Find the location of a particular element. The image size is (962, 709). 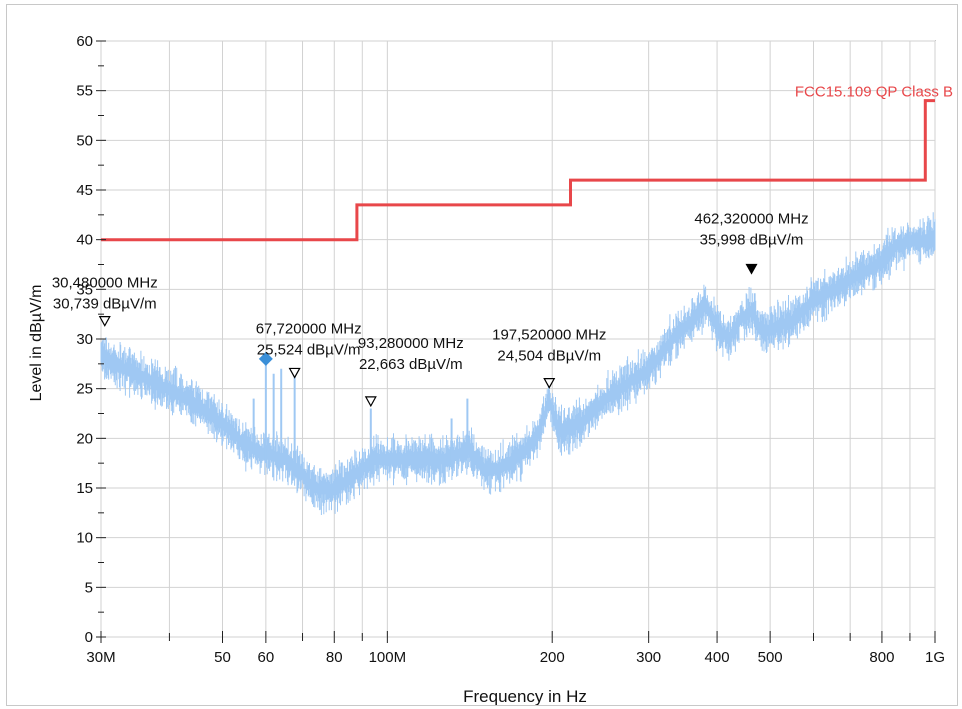

diamond-marker is located at coordinates (265, 358).